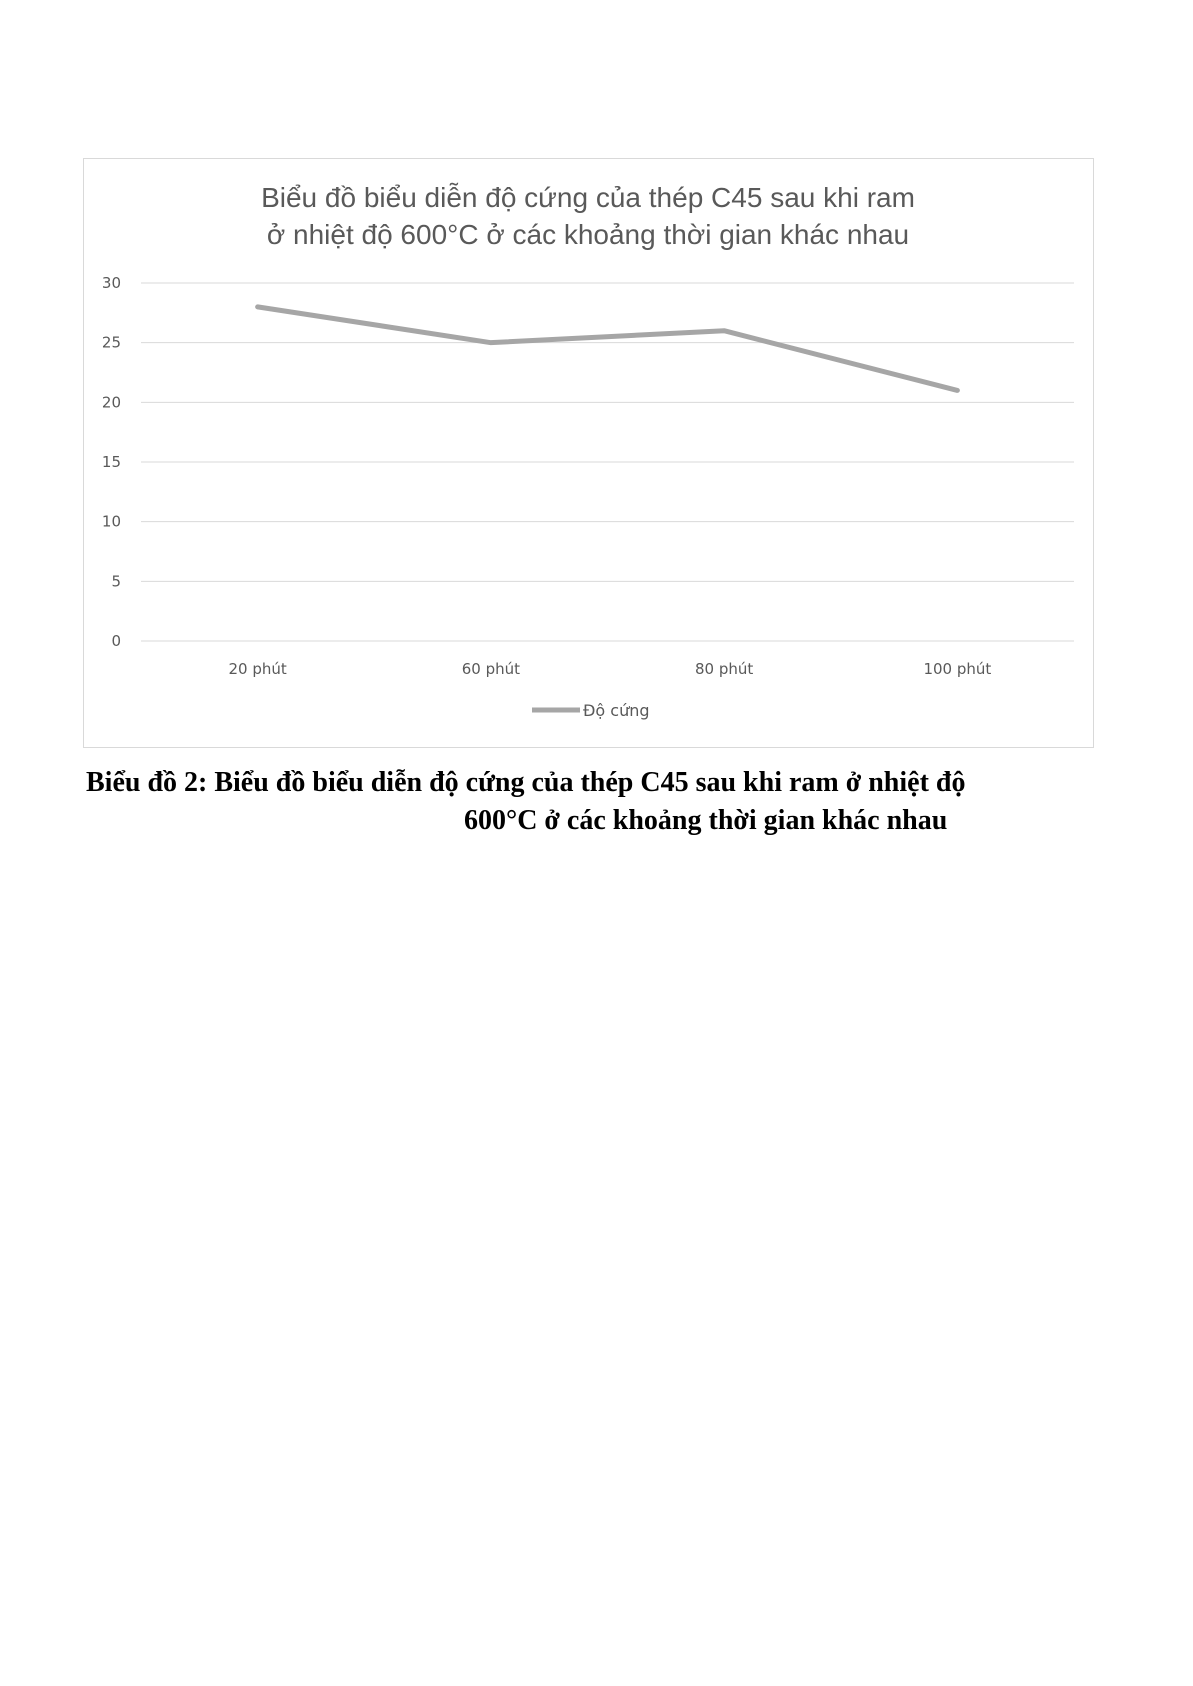 This screenshot has height=1686, width=1193. What do you see at coordinates (111, 402) in the screenshot?
I see `y-tick-label: 20` at bounding box center [111, 402].